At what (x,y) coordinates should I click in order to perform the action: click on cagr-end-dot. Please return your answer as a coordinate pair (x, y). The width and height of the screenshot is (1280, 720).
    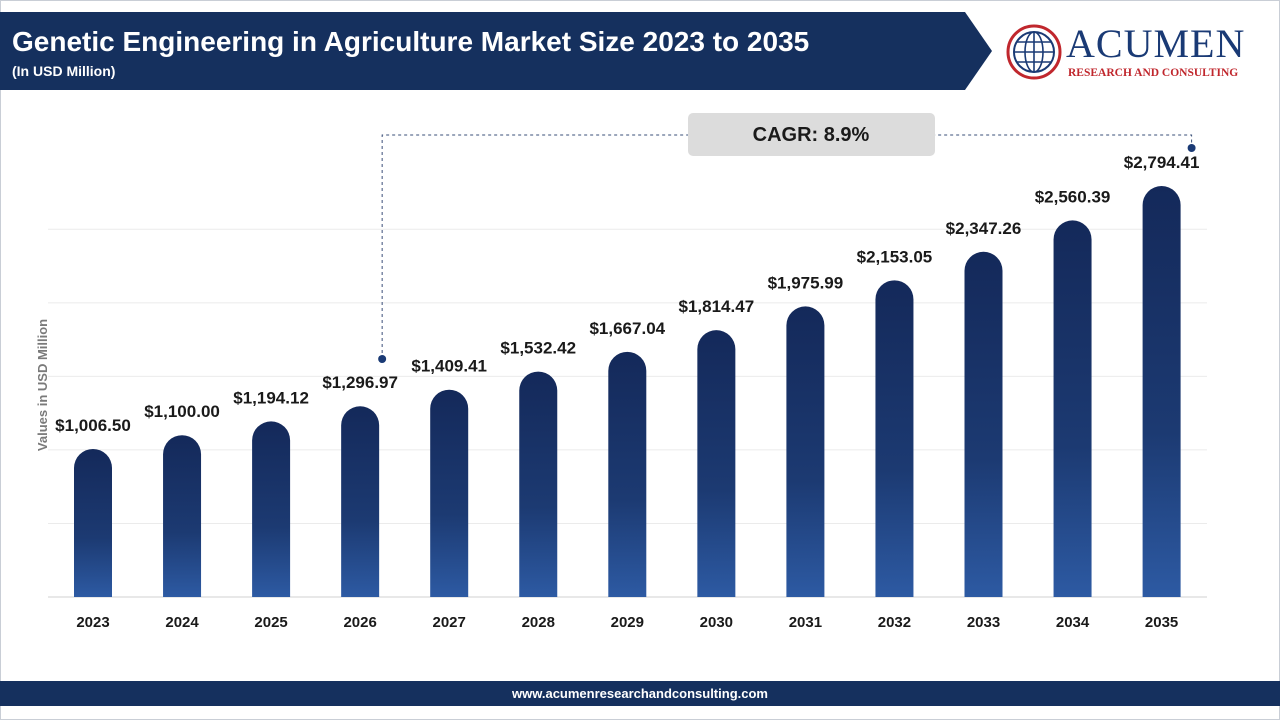
    Looking at the image, I should click on (1191, 148).